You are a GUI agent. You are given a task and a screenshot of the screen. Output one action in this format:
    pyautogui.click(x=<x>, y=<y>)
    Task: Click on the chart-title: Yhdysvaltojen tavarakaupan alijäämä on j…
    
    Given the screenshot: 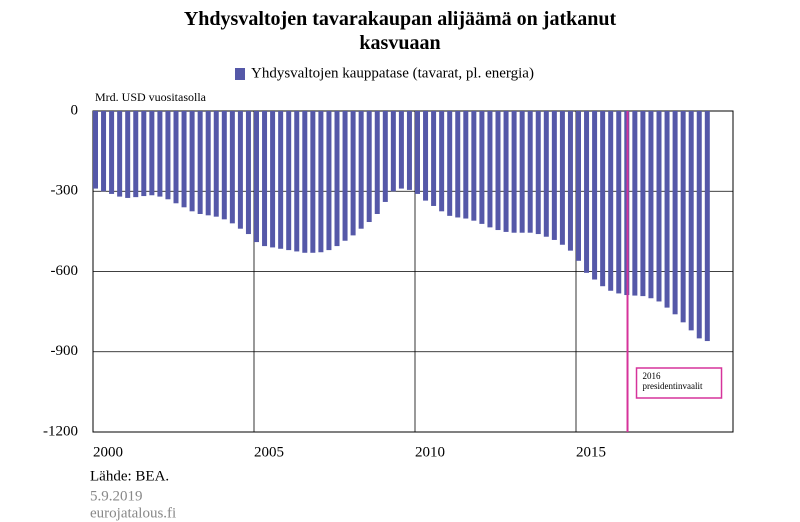 What is the action you would take?
    pyautogui.click(x=400, y=31)
    